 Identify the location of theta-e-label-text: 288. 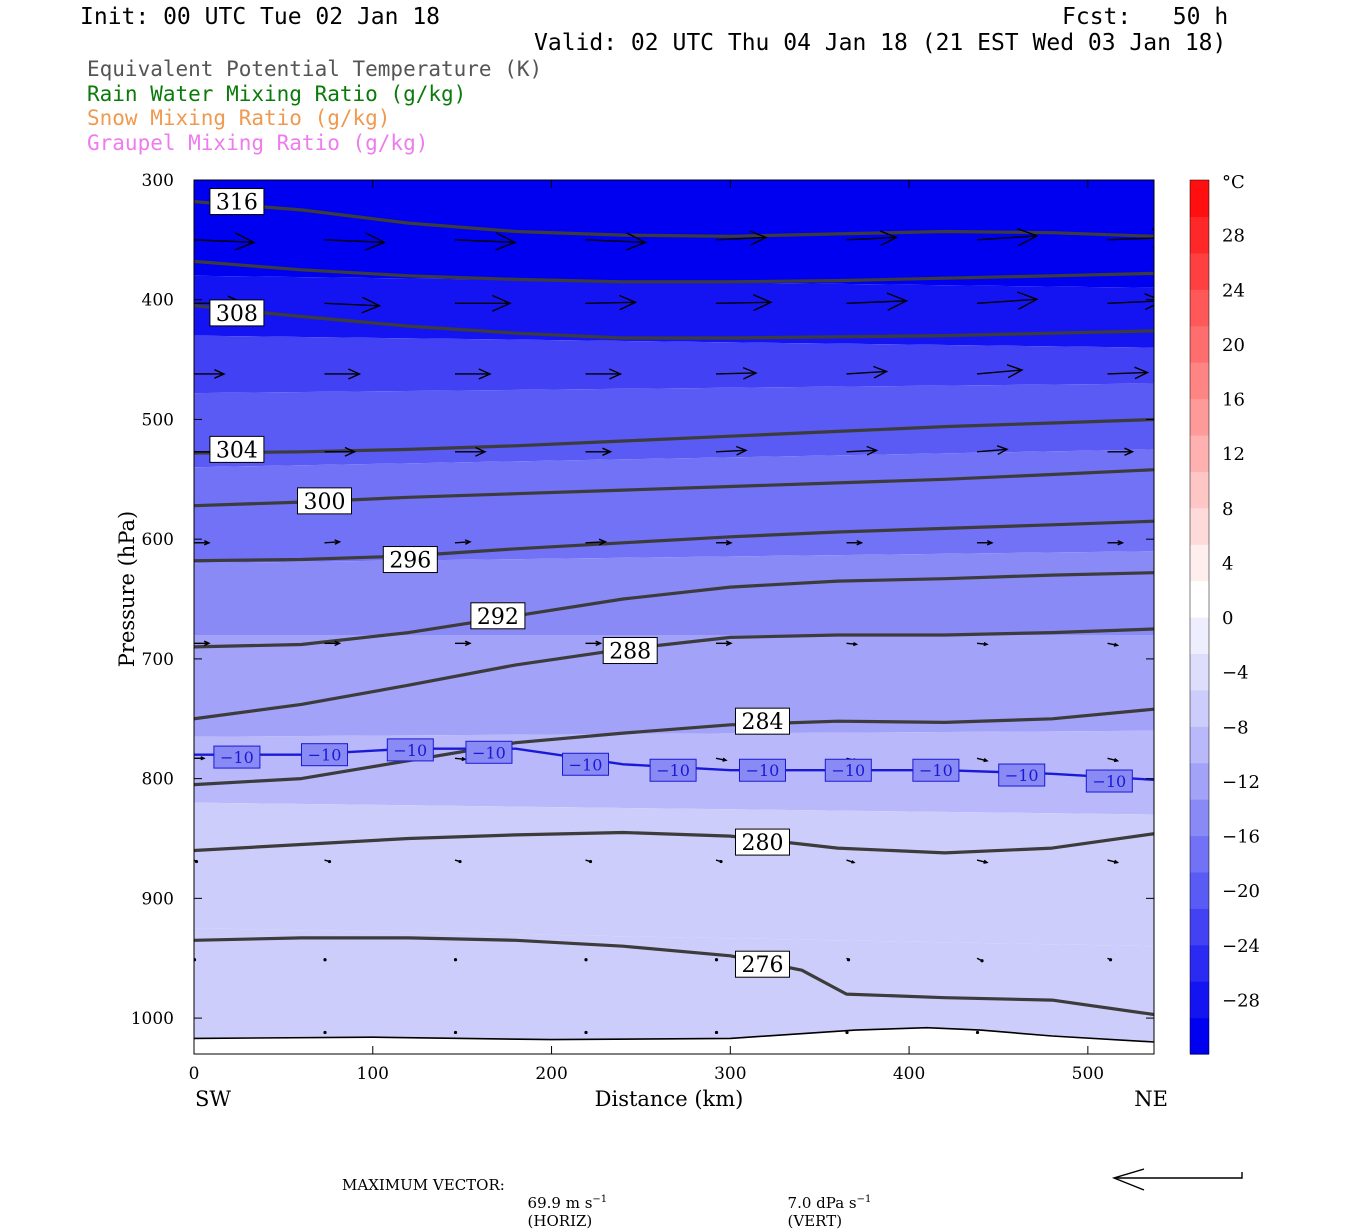
(630, 652).